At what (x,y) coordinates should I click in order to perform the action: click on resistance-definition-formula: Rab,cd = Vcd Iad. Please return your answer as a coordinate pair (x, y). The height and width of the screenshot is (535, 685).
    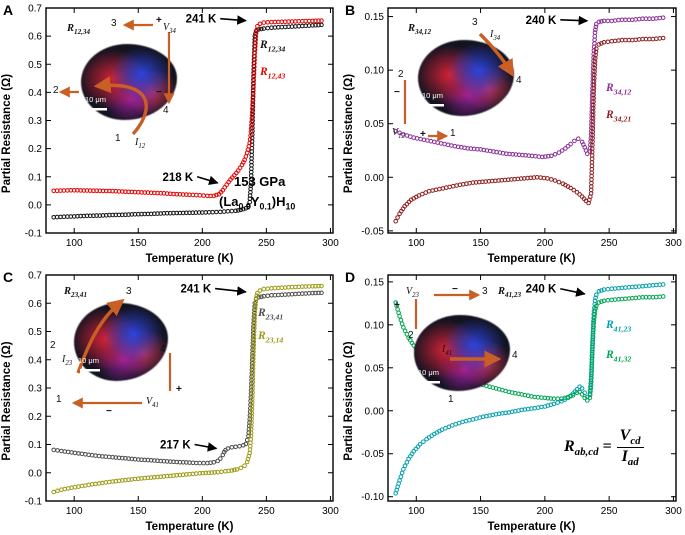
    Looking at the image, I should click on (604, 447).